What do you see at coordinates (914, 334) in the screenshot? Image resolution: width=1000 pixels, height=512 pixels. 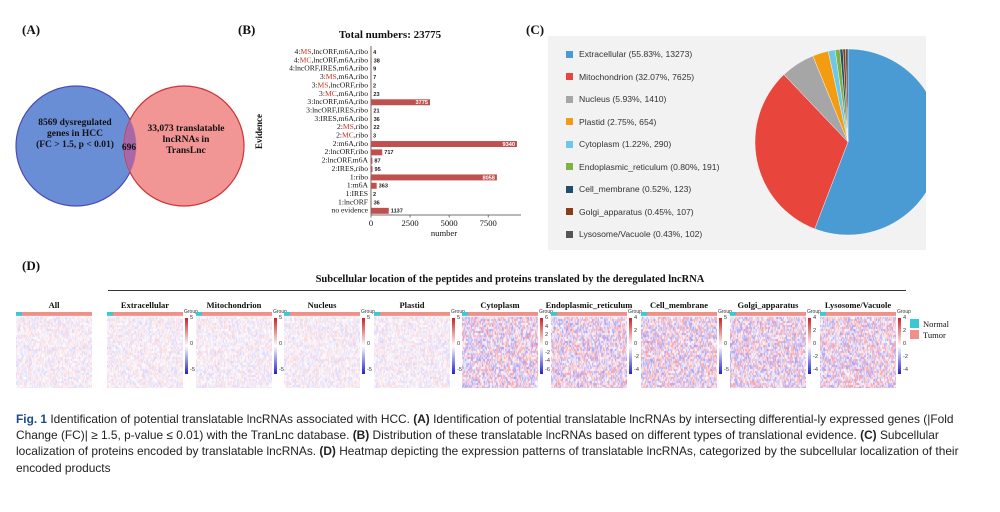 I see `legend-tumor-swatch` at bounding box center [914, 334].